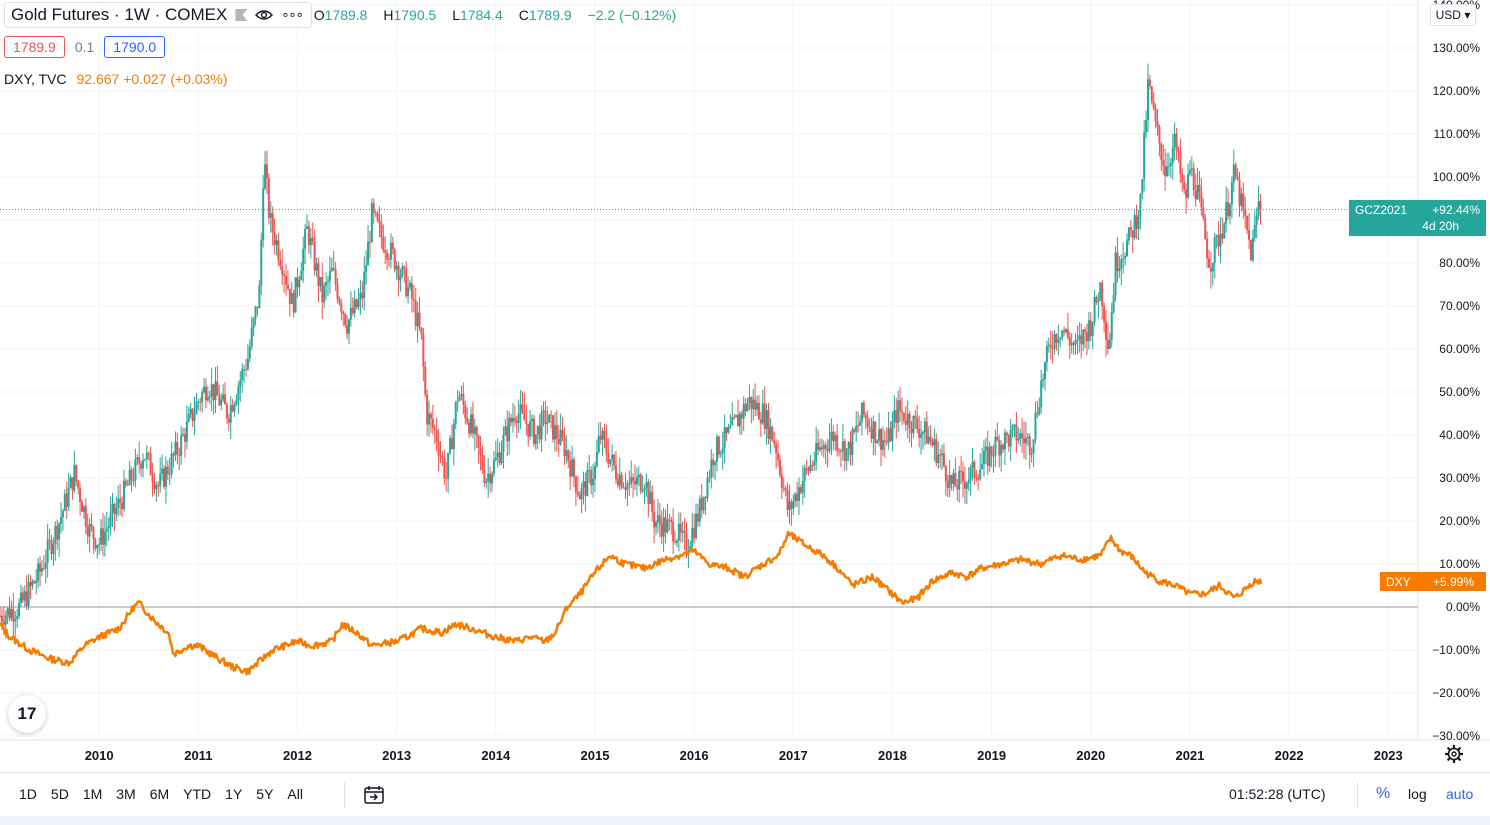 The image size is (1490, 825). What do you see at coordinates (292, 14) in the screenshot?
I see `more-icon: ∘∘∘` at bounding box center [292, 14].